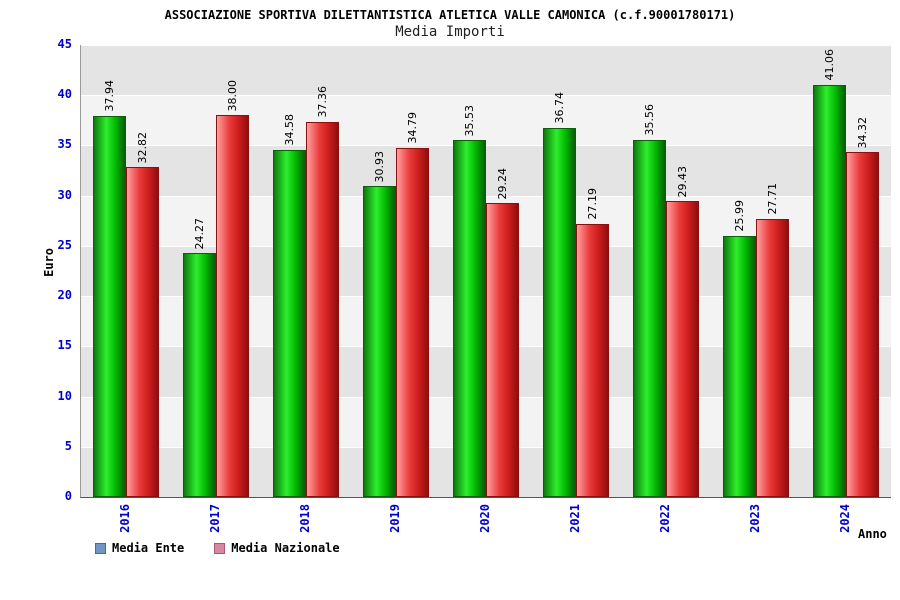 The width and height of the screenshot is (900, 600). Describe the element at coordinates (772, 199) in the screenshot. I see `bar-value-label: 27.71` at that location.